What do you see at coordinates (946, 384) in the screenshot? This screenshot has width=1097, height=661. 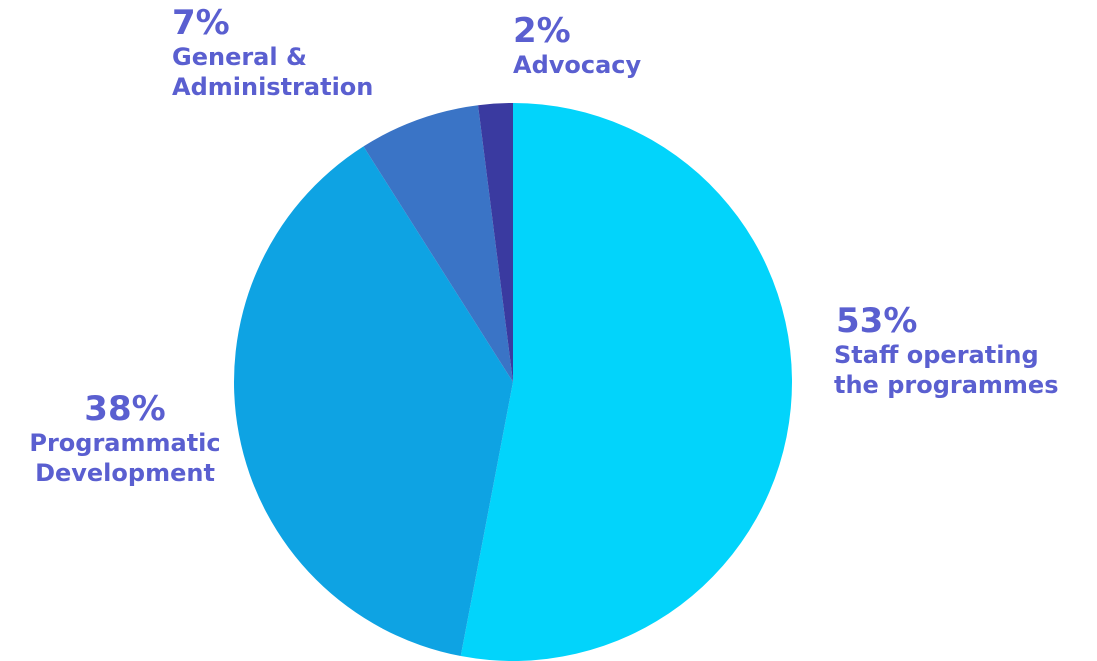 I see `slice-name-line: the programmes` at bounding box center [946, 384].